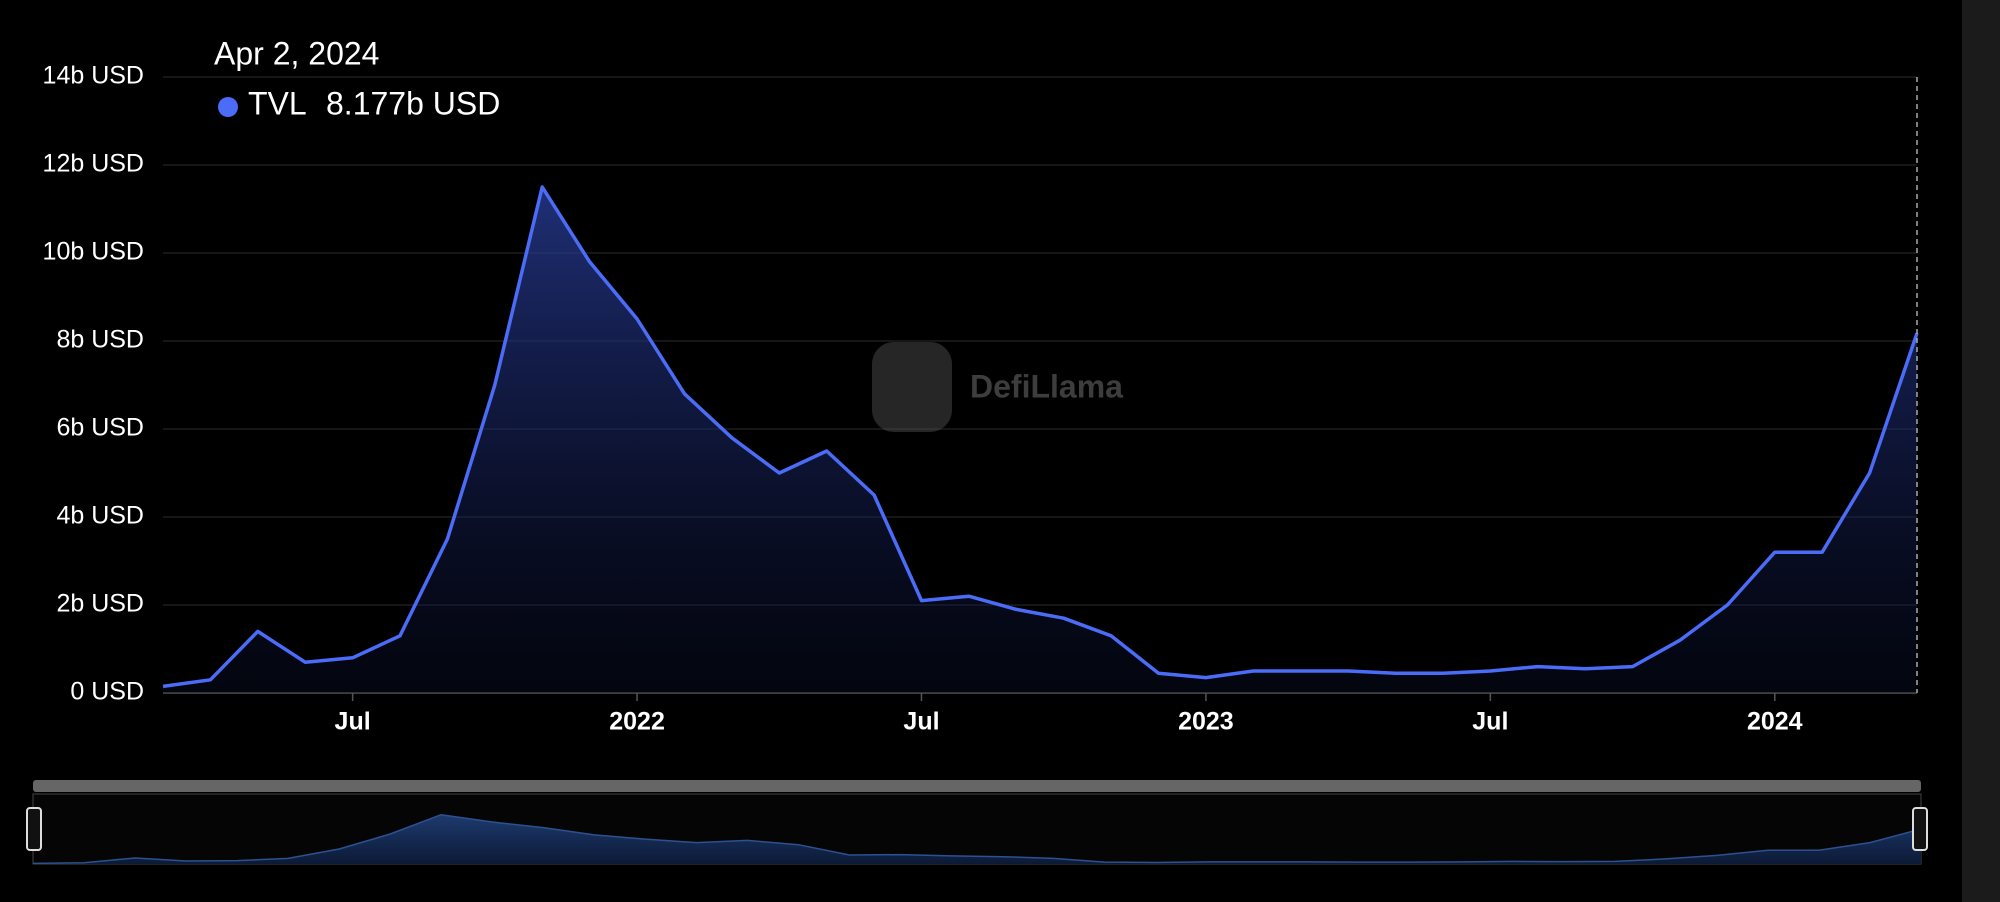 The width and height of the screenshot is (2000, 902). I want to click on navigator-series, so click(977, 839).